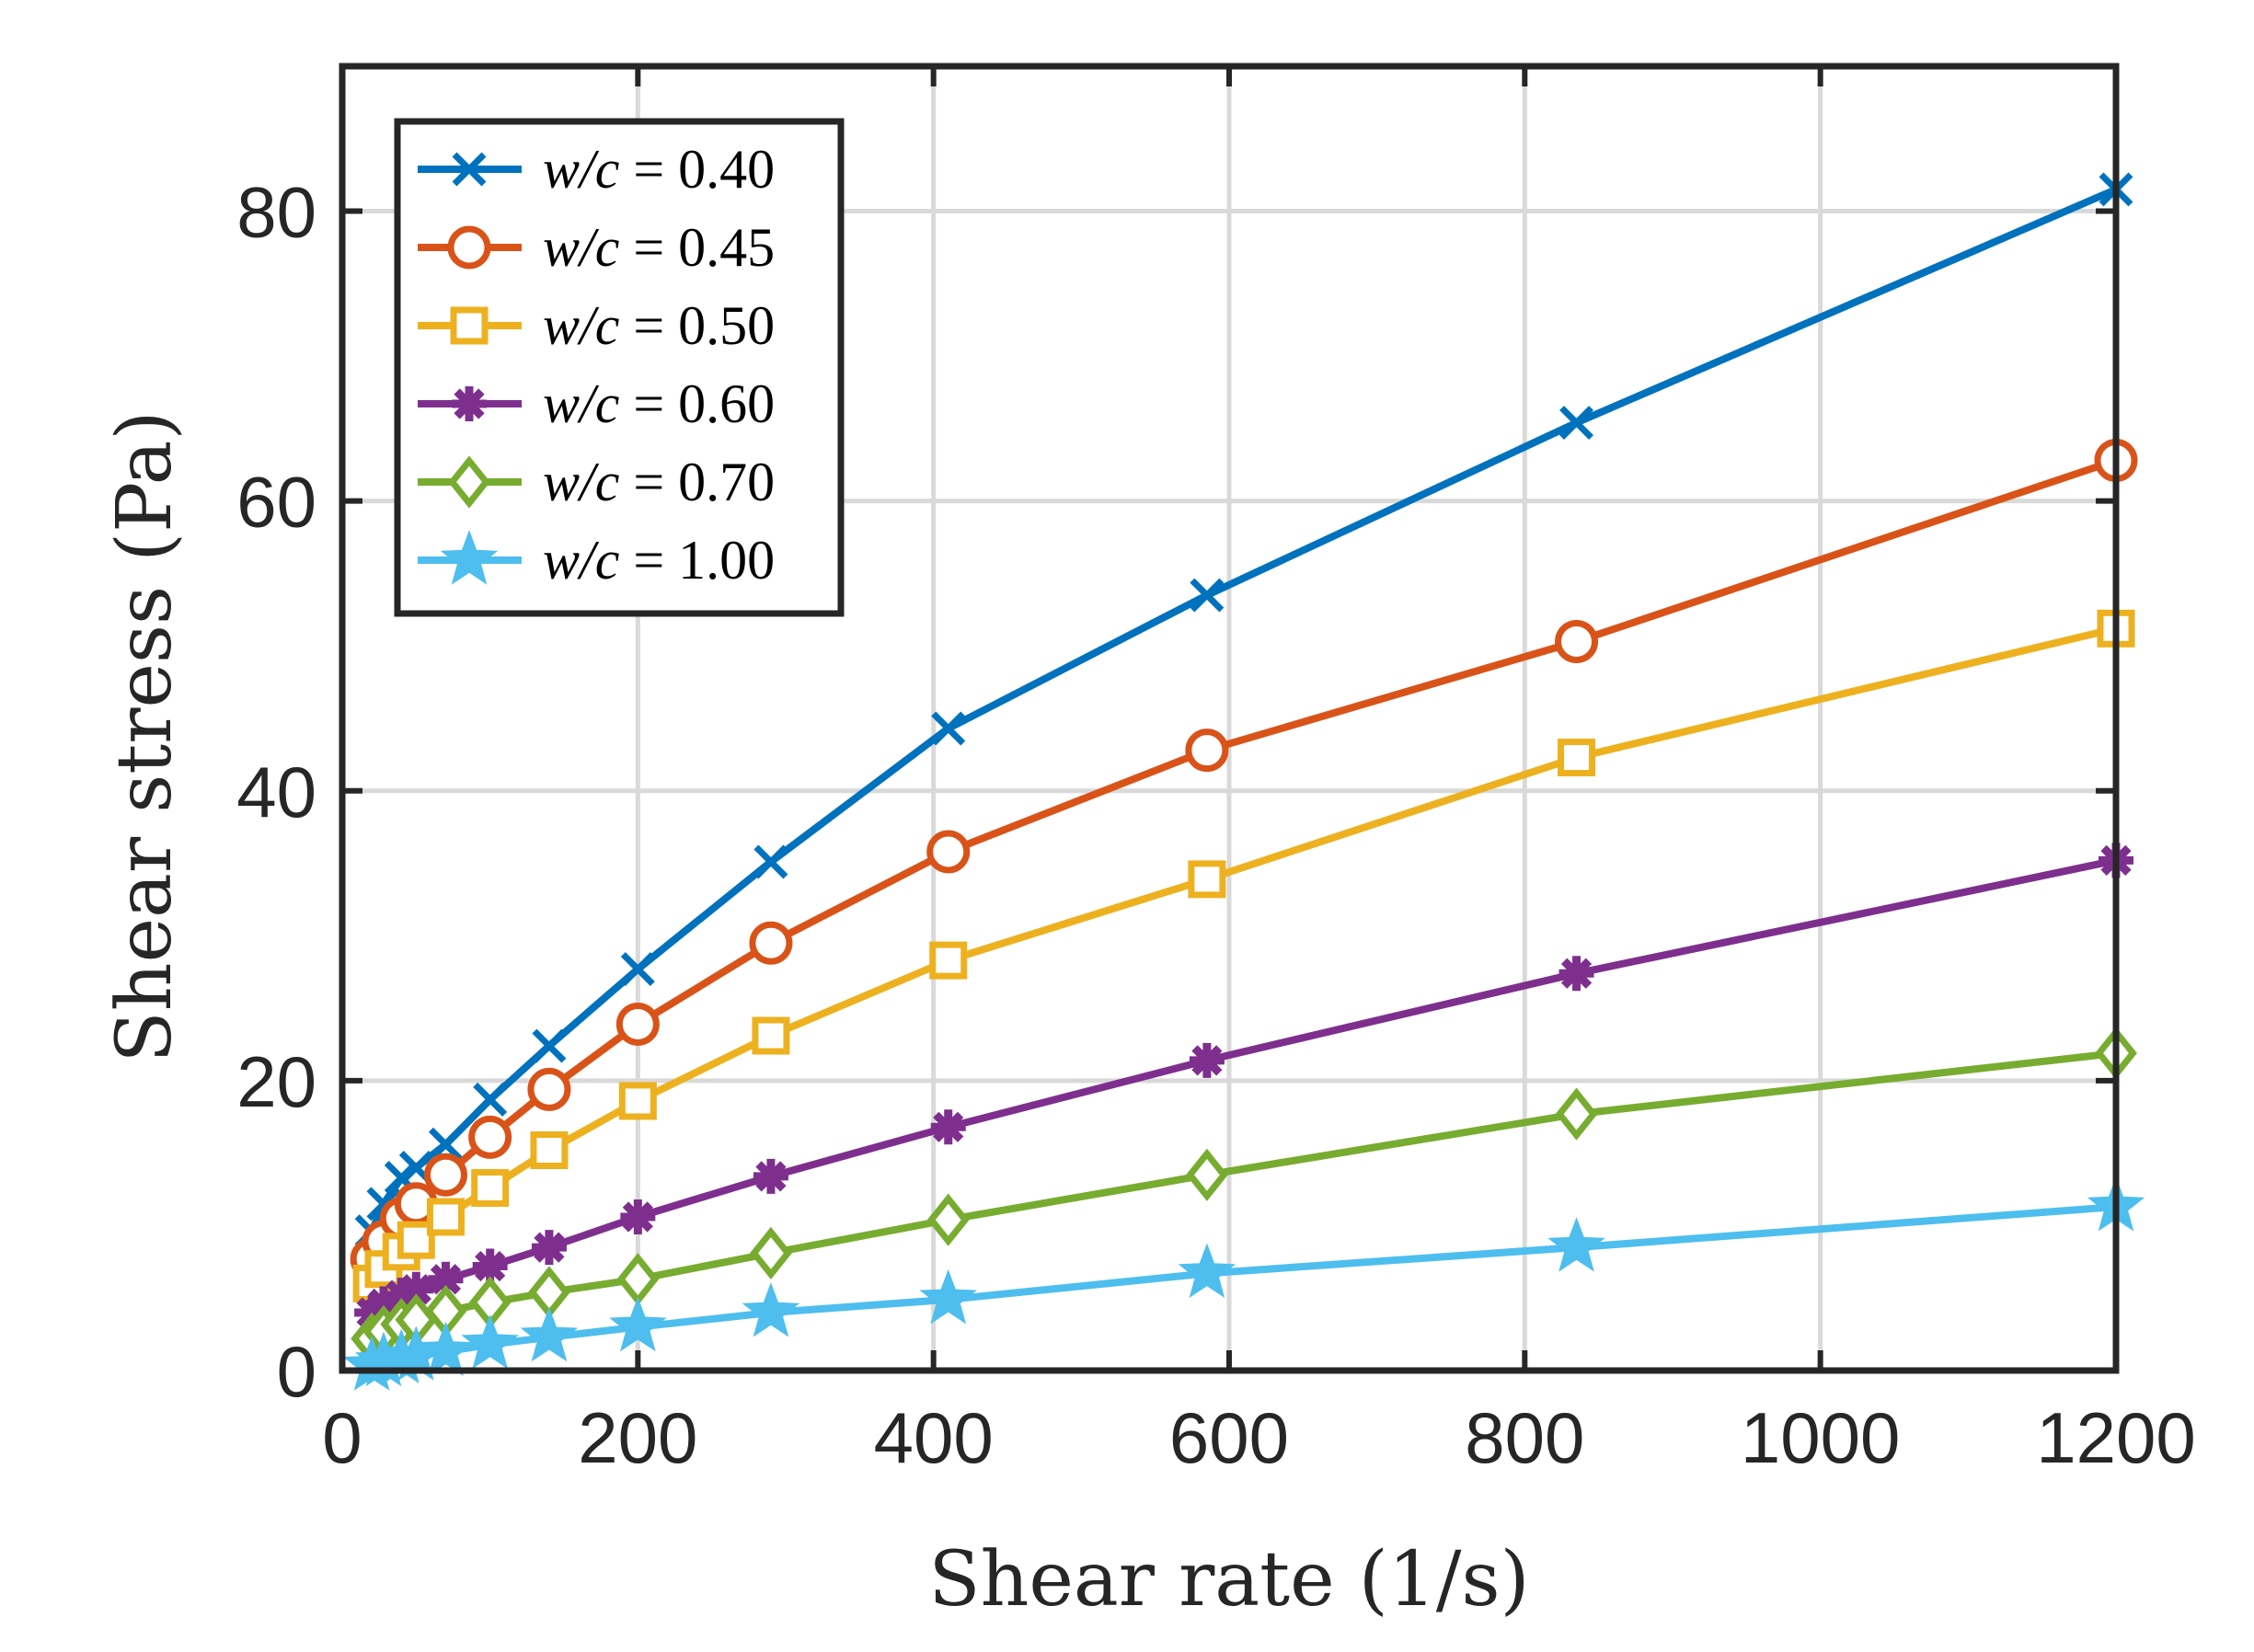  Describe the element at coordinates (697, 482) in the screenshot. I see `legend-label-rest: = 0.70` at that location.